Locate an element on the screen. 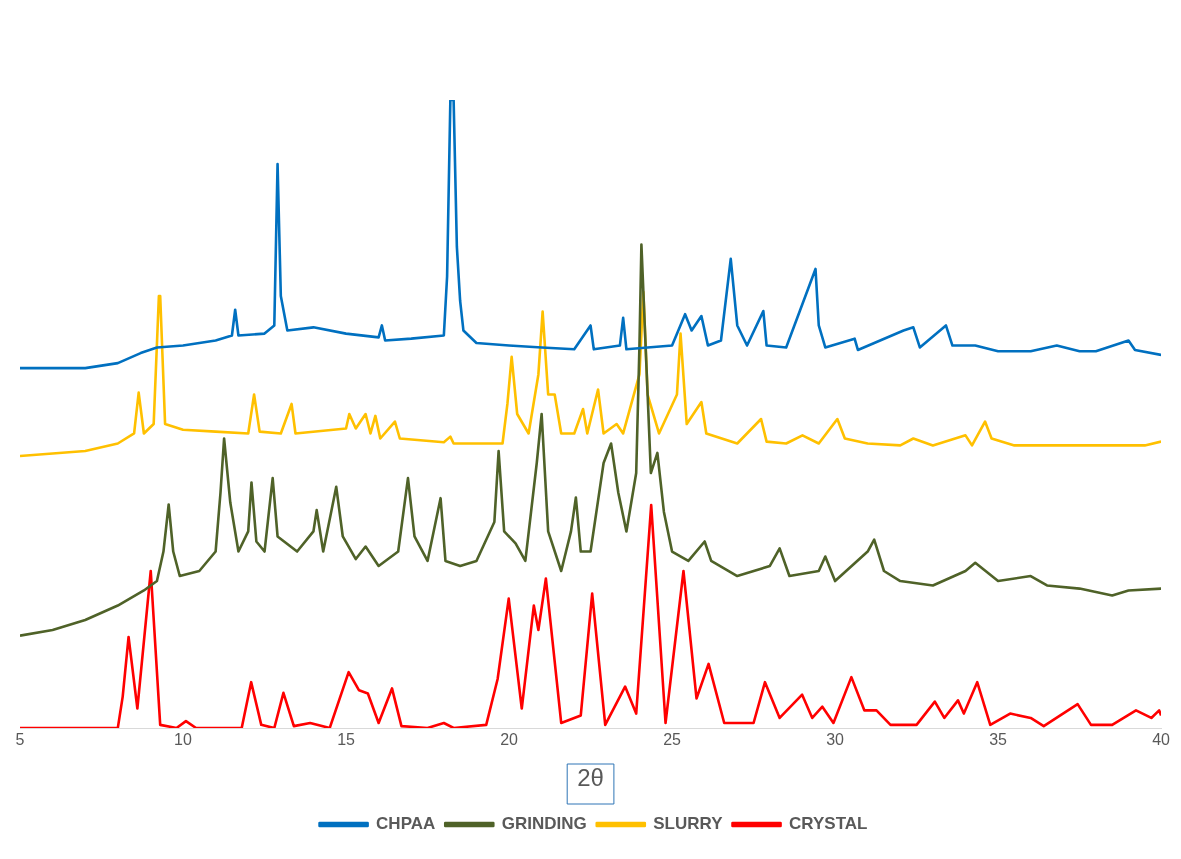 The height and width of the screenshot is (859, 1181). x-tick-label: 30 is located at coordinates (835, 740).